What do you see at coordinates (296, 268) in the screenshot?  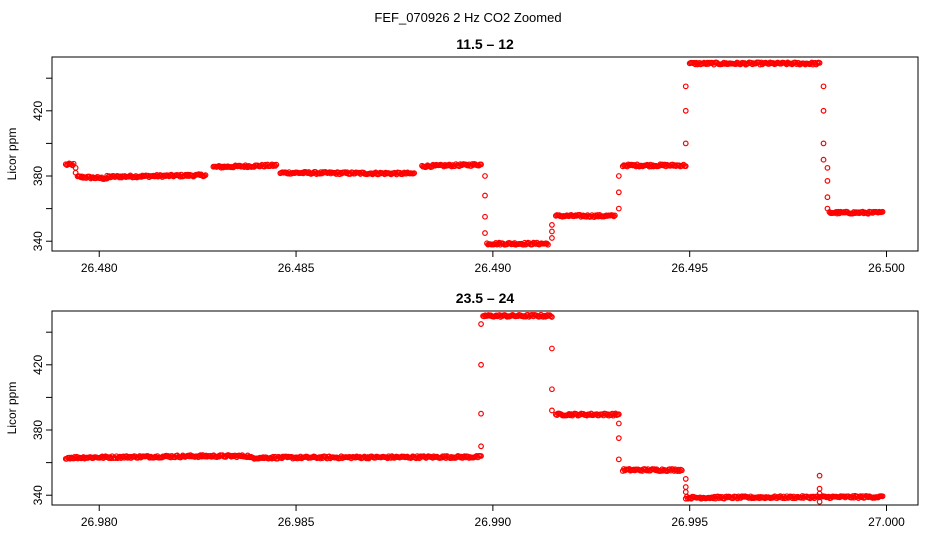 I see `x-tick-label: 26.485` at bounding box center [296, 268].